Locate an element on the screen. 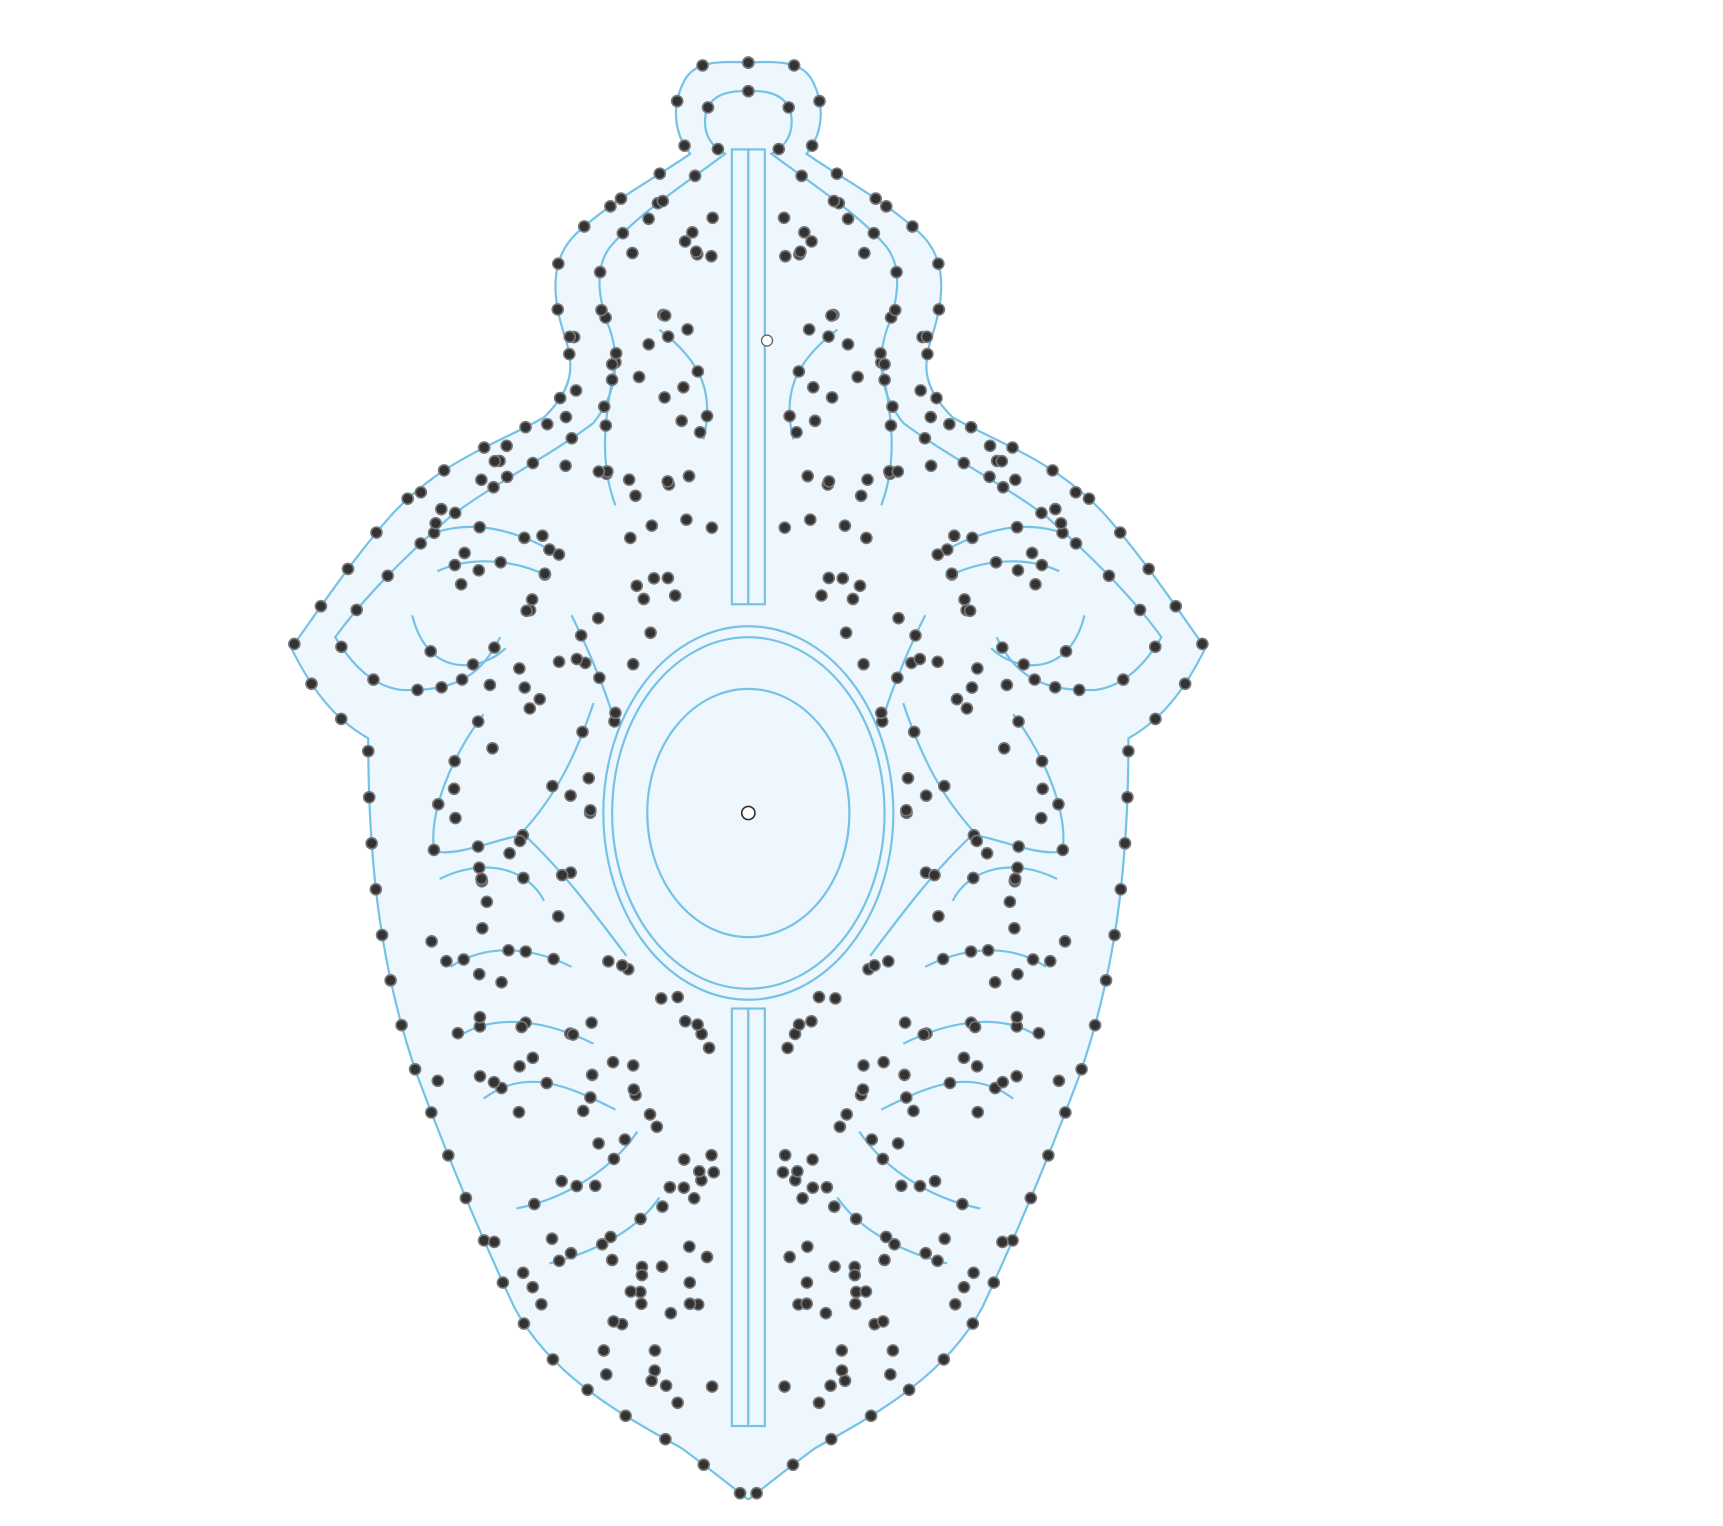 The height and width of the screenshot is (1526, 1723). center-handle is located at coordinates (748, 813).